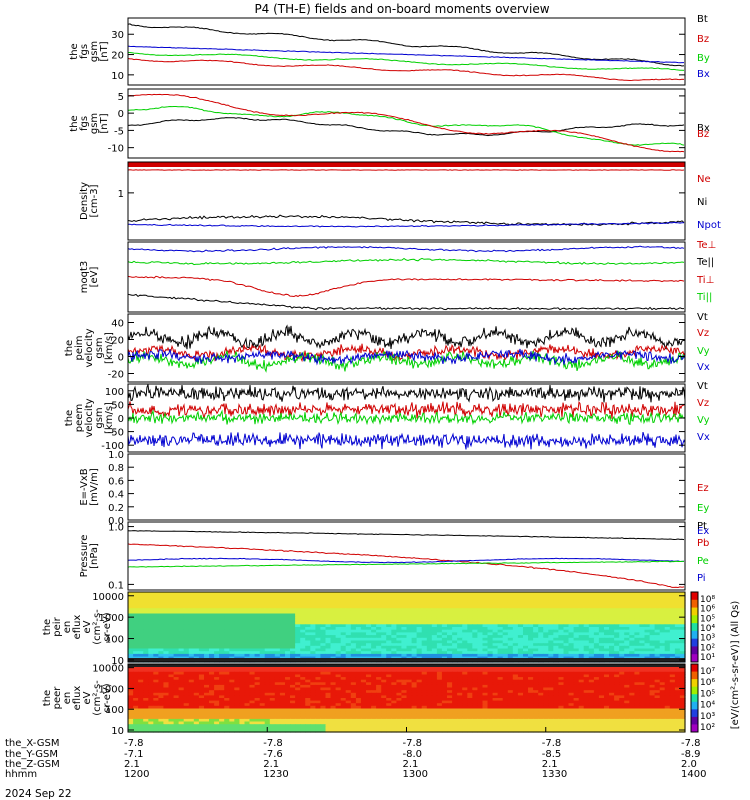  I want to click on legend-entry: Vz, so click(703, 403).